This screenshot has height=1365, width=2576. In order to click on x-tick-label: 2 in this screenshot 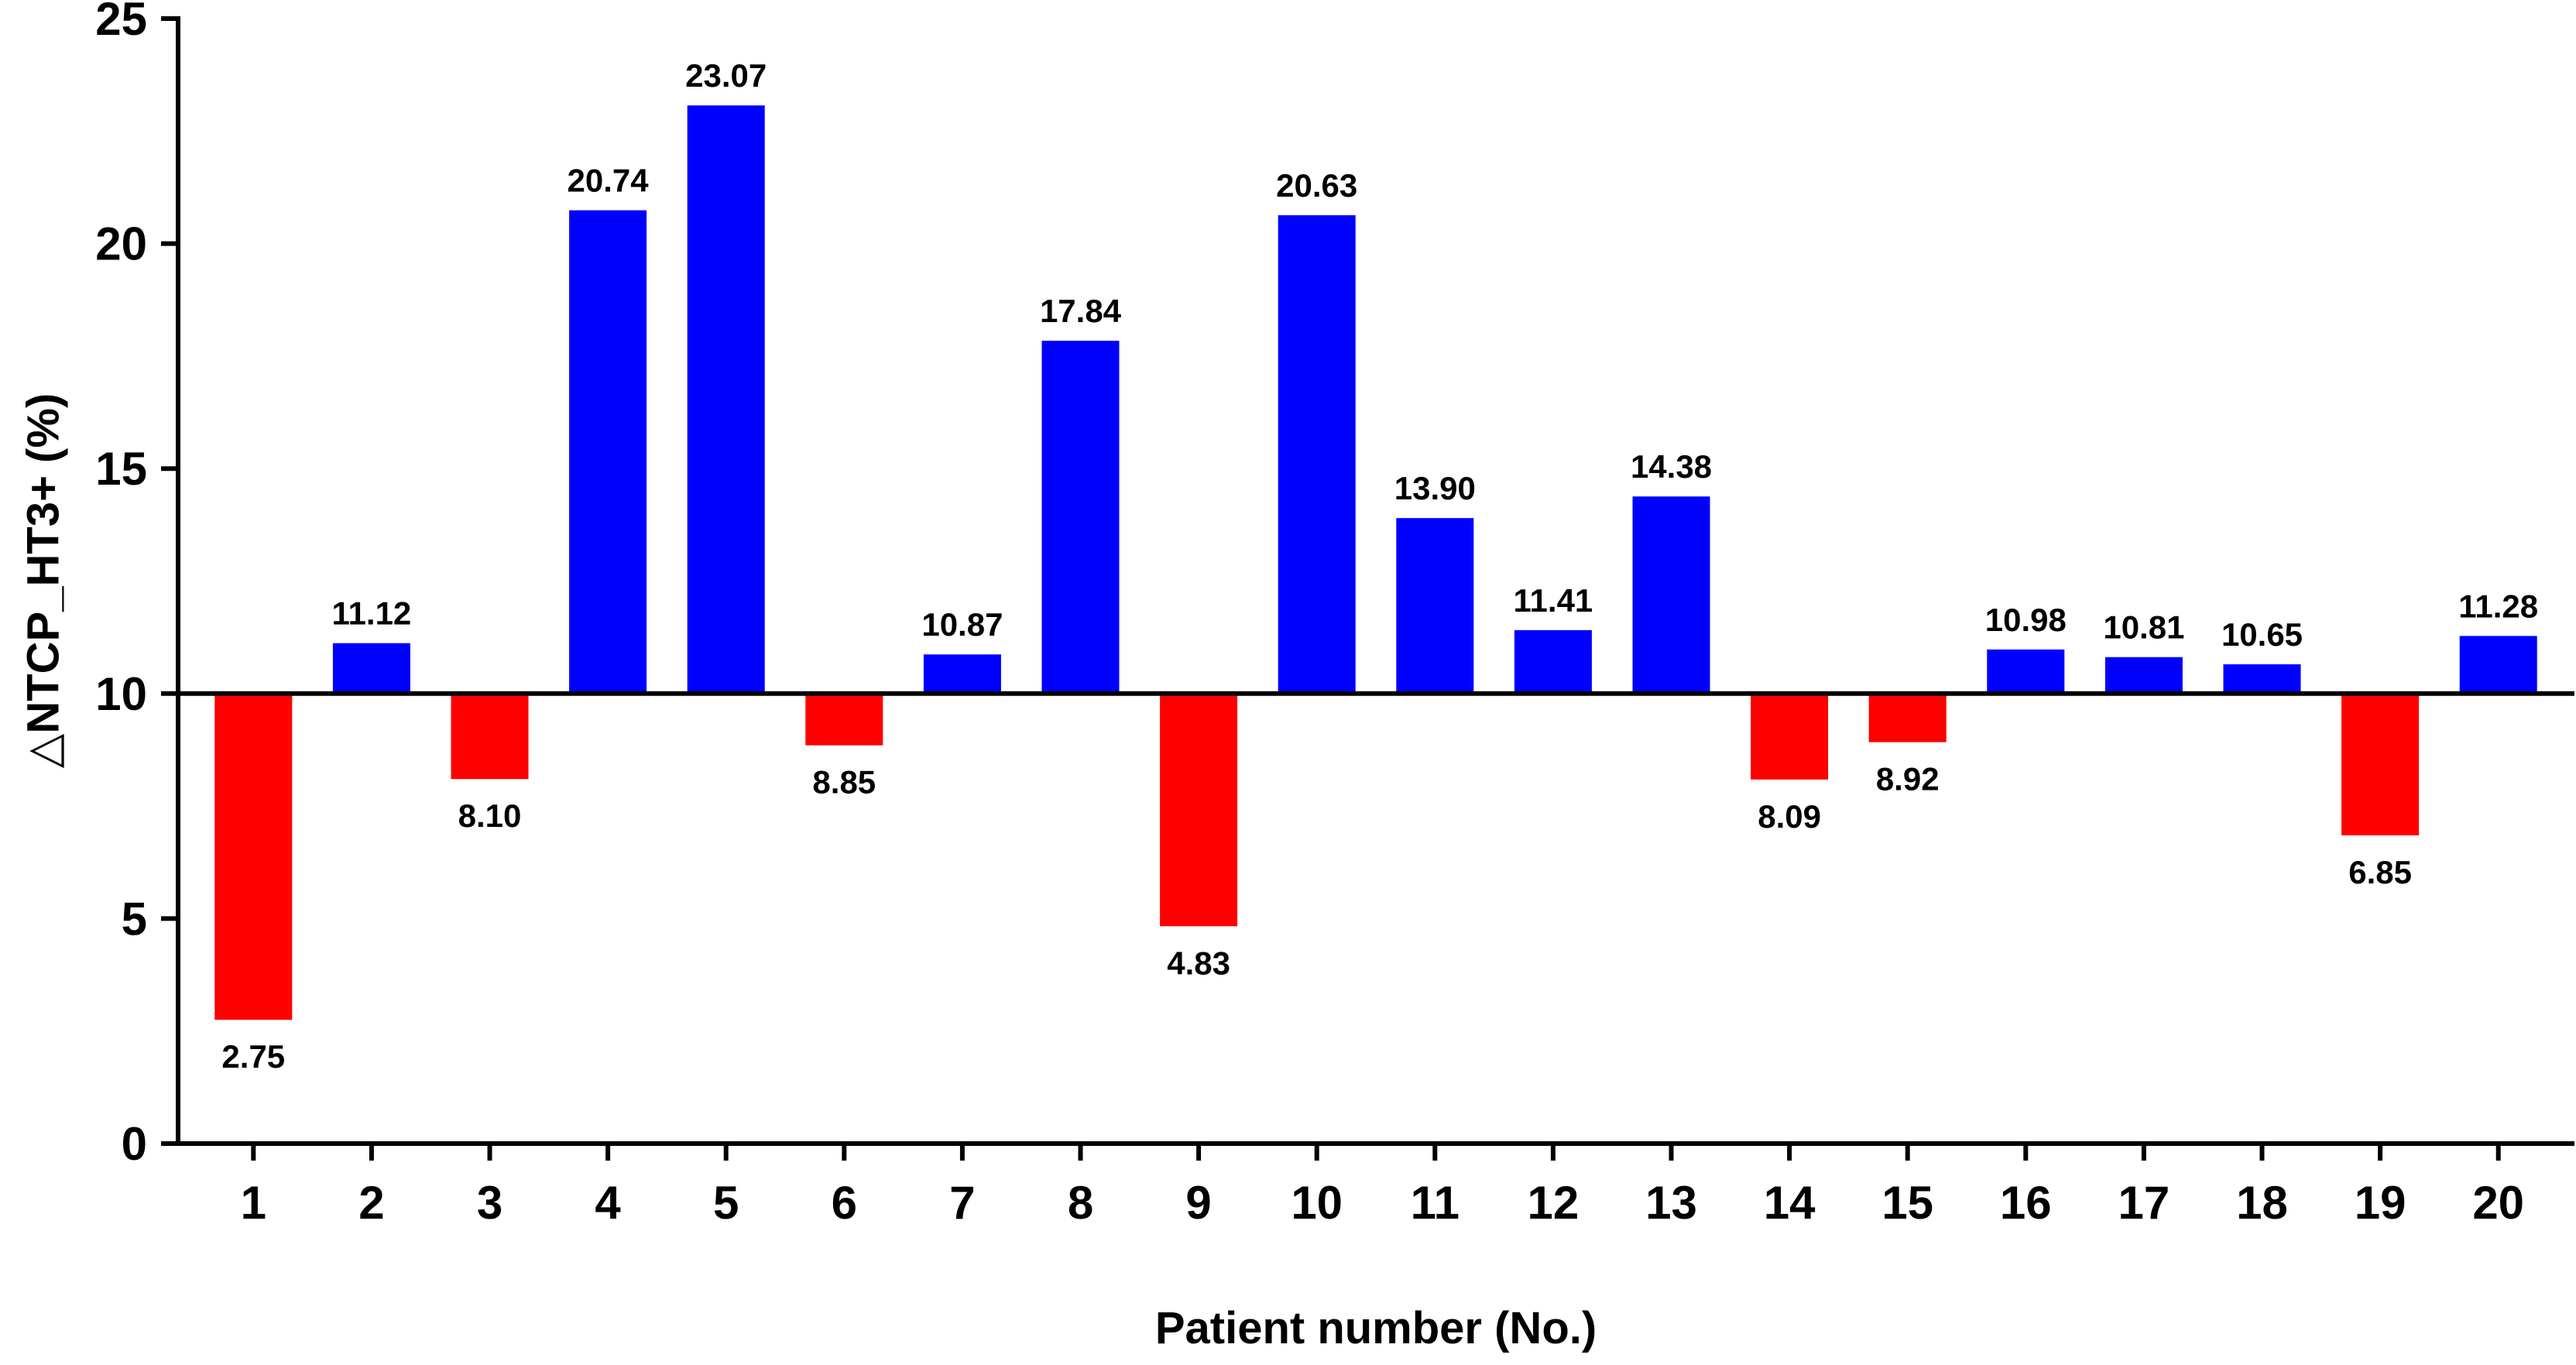, I will do `click(371, 1203)`.